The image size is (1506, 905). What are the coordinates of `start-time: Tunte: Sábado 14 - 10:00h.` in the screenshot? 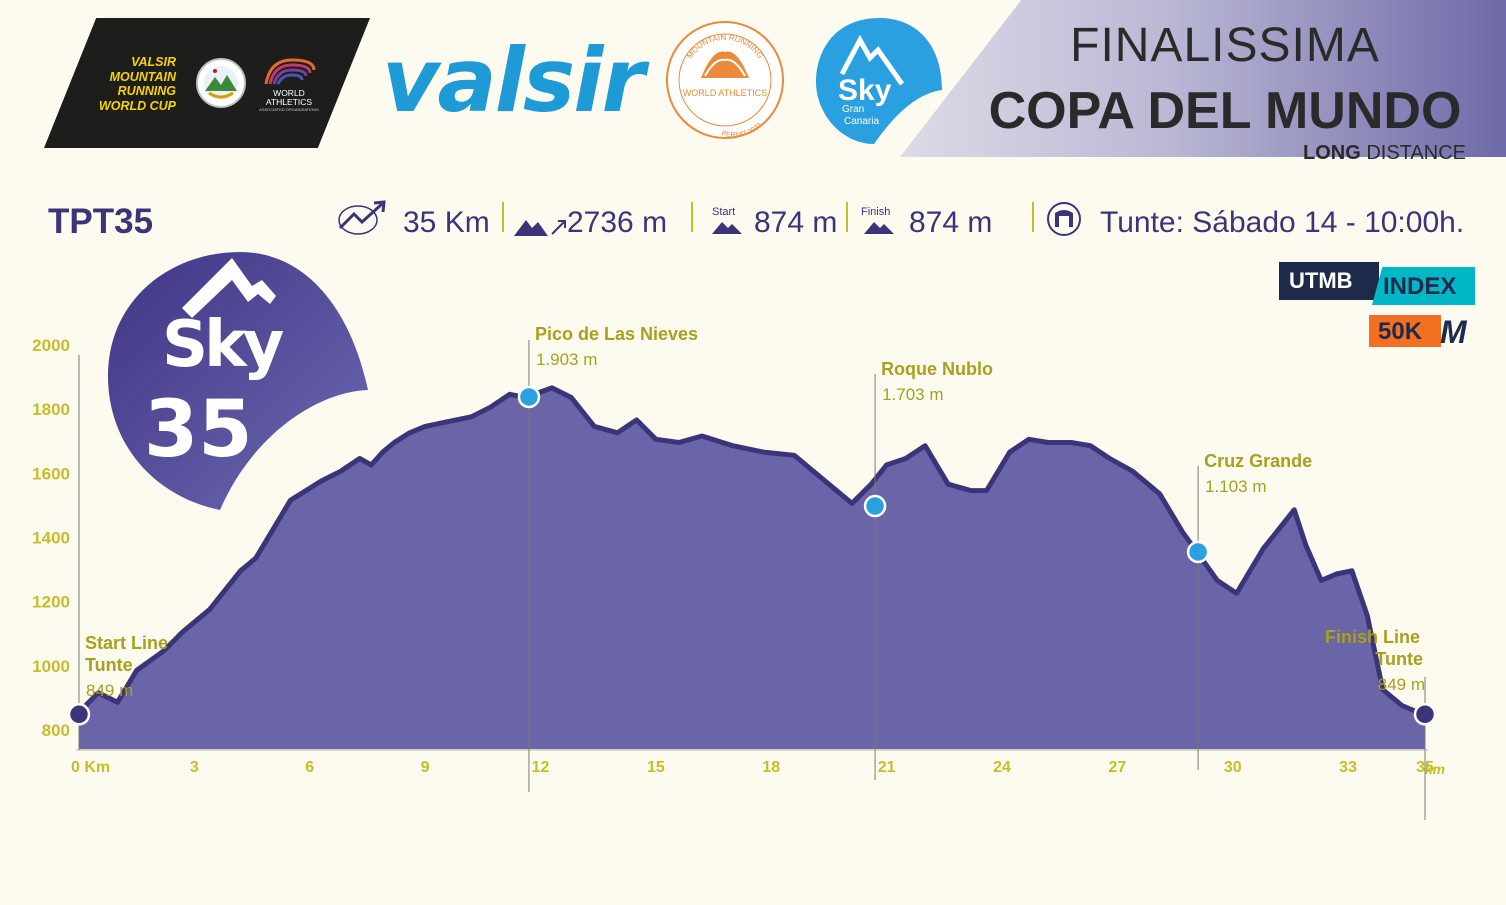 It's located at (1282, 222).